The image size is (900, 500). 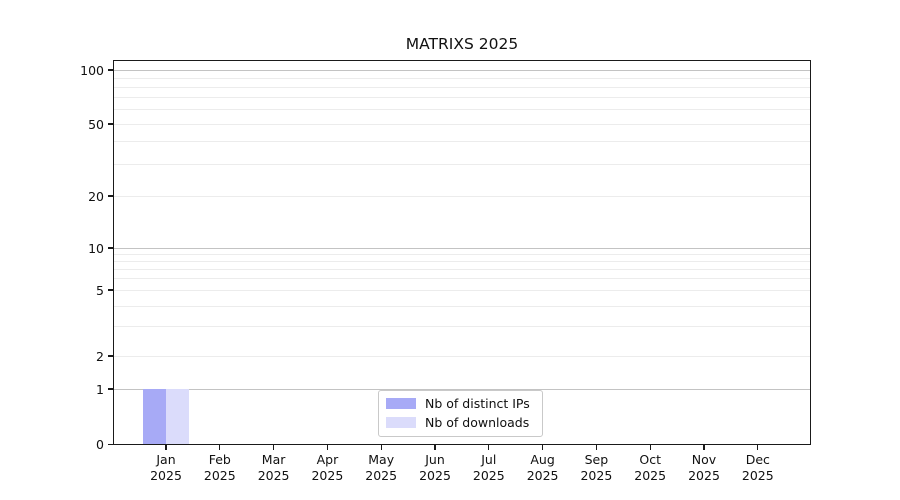 I want to click on legend-item-downloads: Nb of downloads, so click(x=460, y=422).